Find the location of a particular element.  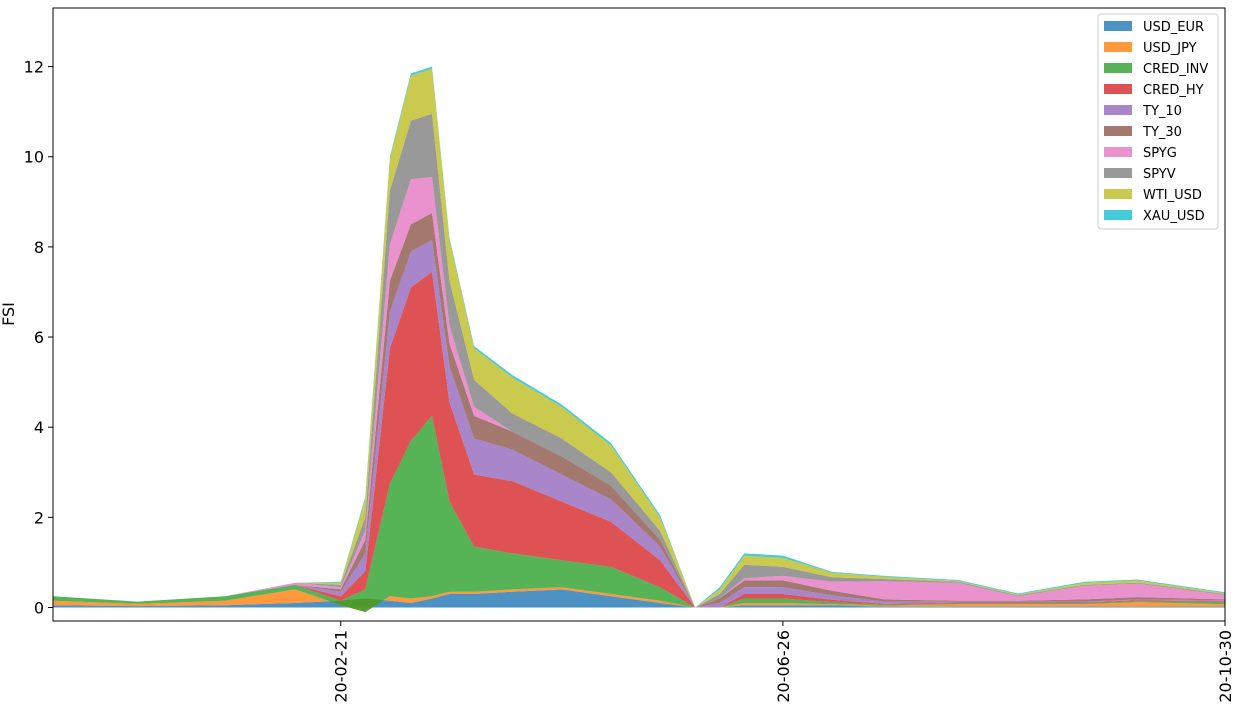

legend-label-ty-30: TY_30 is located at coordinates (1162, 132).